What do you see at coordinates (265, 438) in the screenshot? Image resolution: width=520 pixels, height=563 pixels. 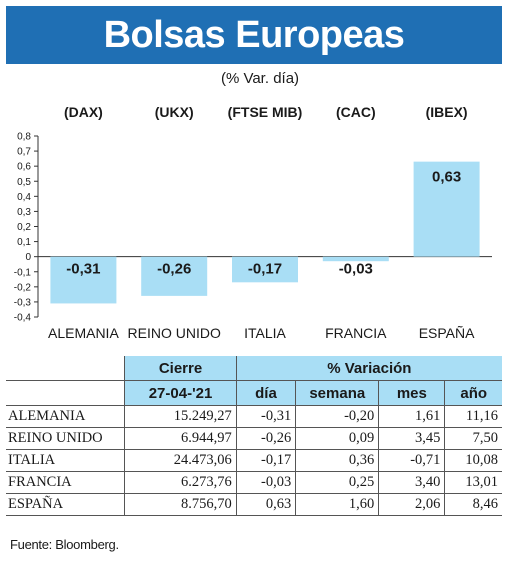 I see `dia-cell: -0,26` at bounding box center [265, 438].